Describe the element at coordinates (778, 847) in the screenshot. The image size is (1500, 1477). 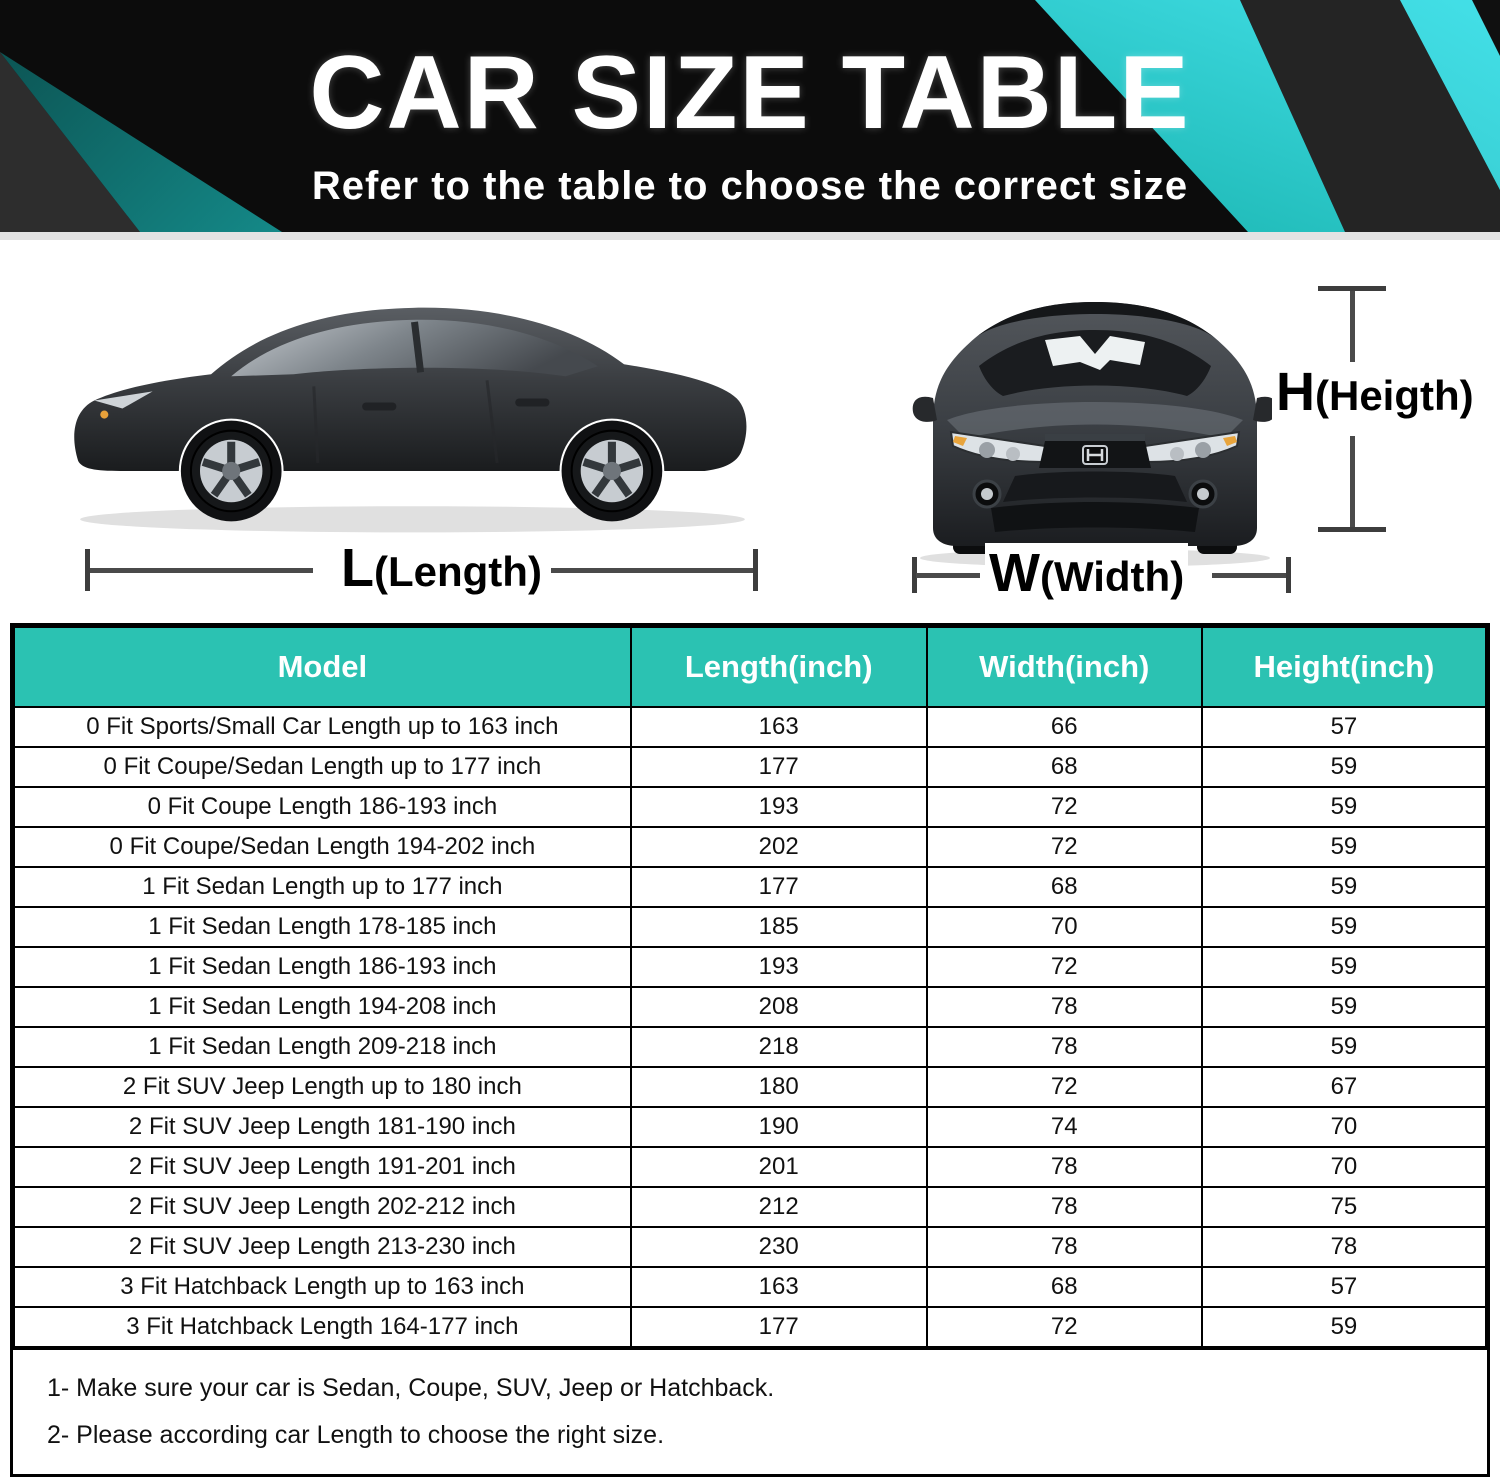
I see `size-cell: 202` at that location.